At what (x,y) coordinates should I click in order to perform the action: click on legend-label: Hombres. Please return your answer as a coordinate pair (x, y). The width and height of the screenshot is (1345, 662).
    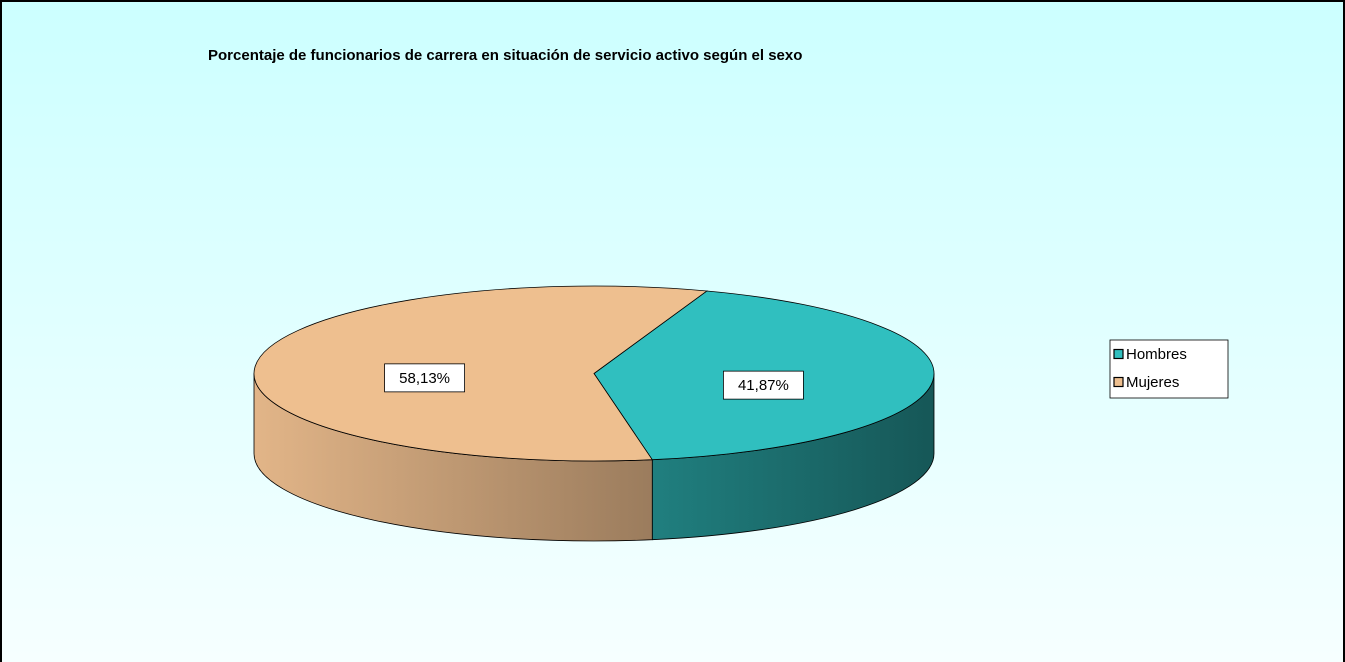
    Looking at the image, I should click on (1156, 354).